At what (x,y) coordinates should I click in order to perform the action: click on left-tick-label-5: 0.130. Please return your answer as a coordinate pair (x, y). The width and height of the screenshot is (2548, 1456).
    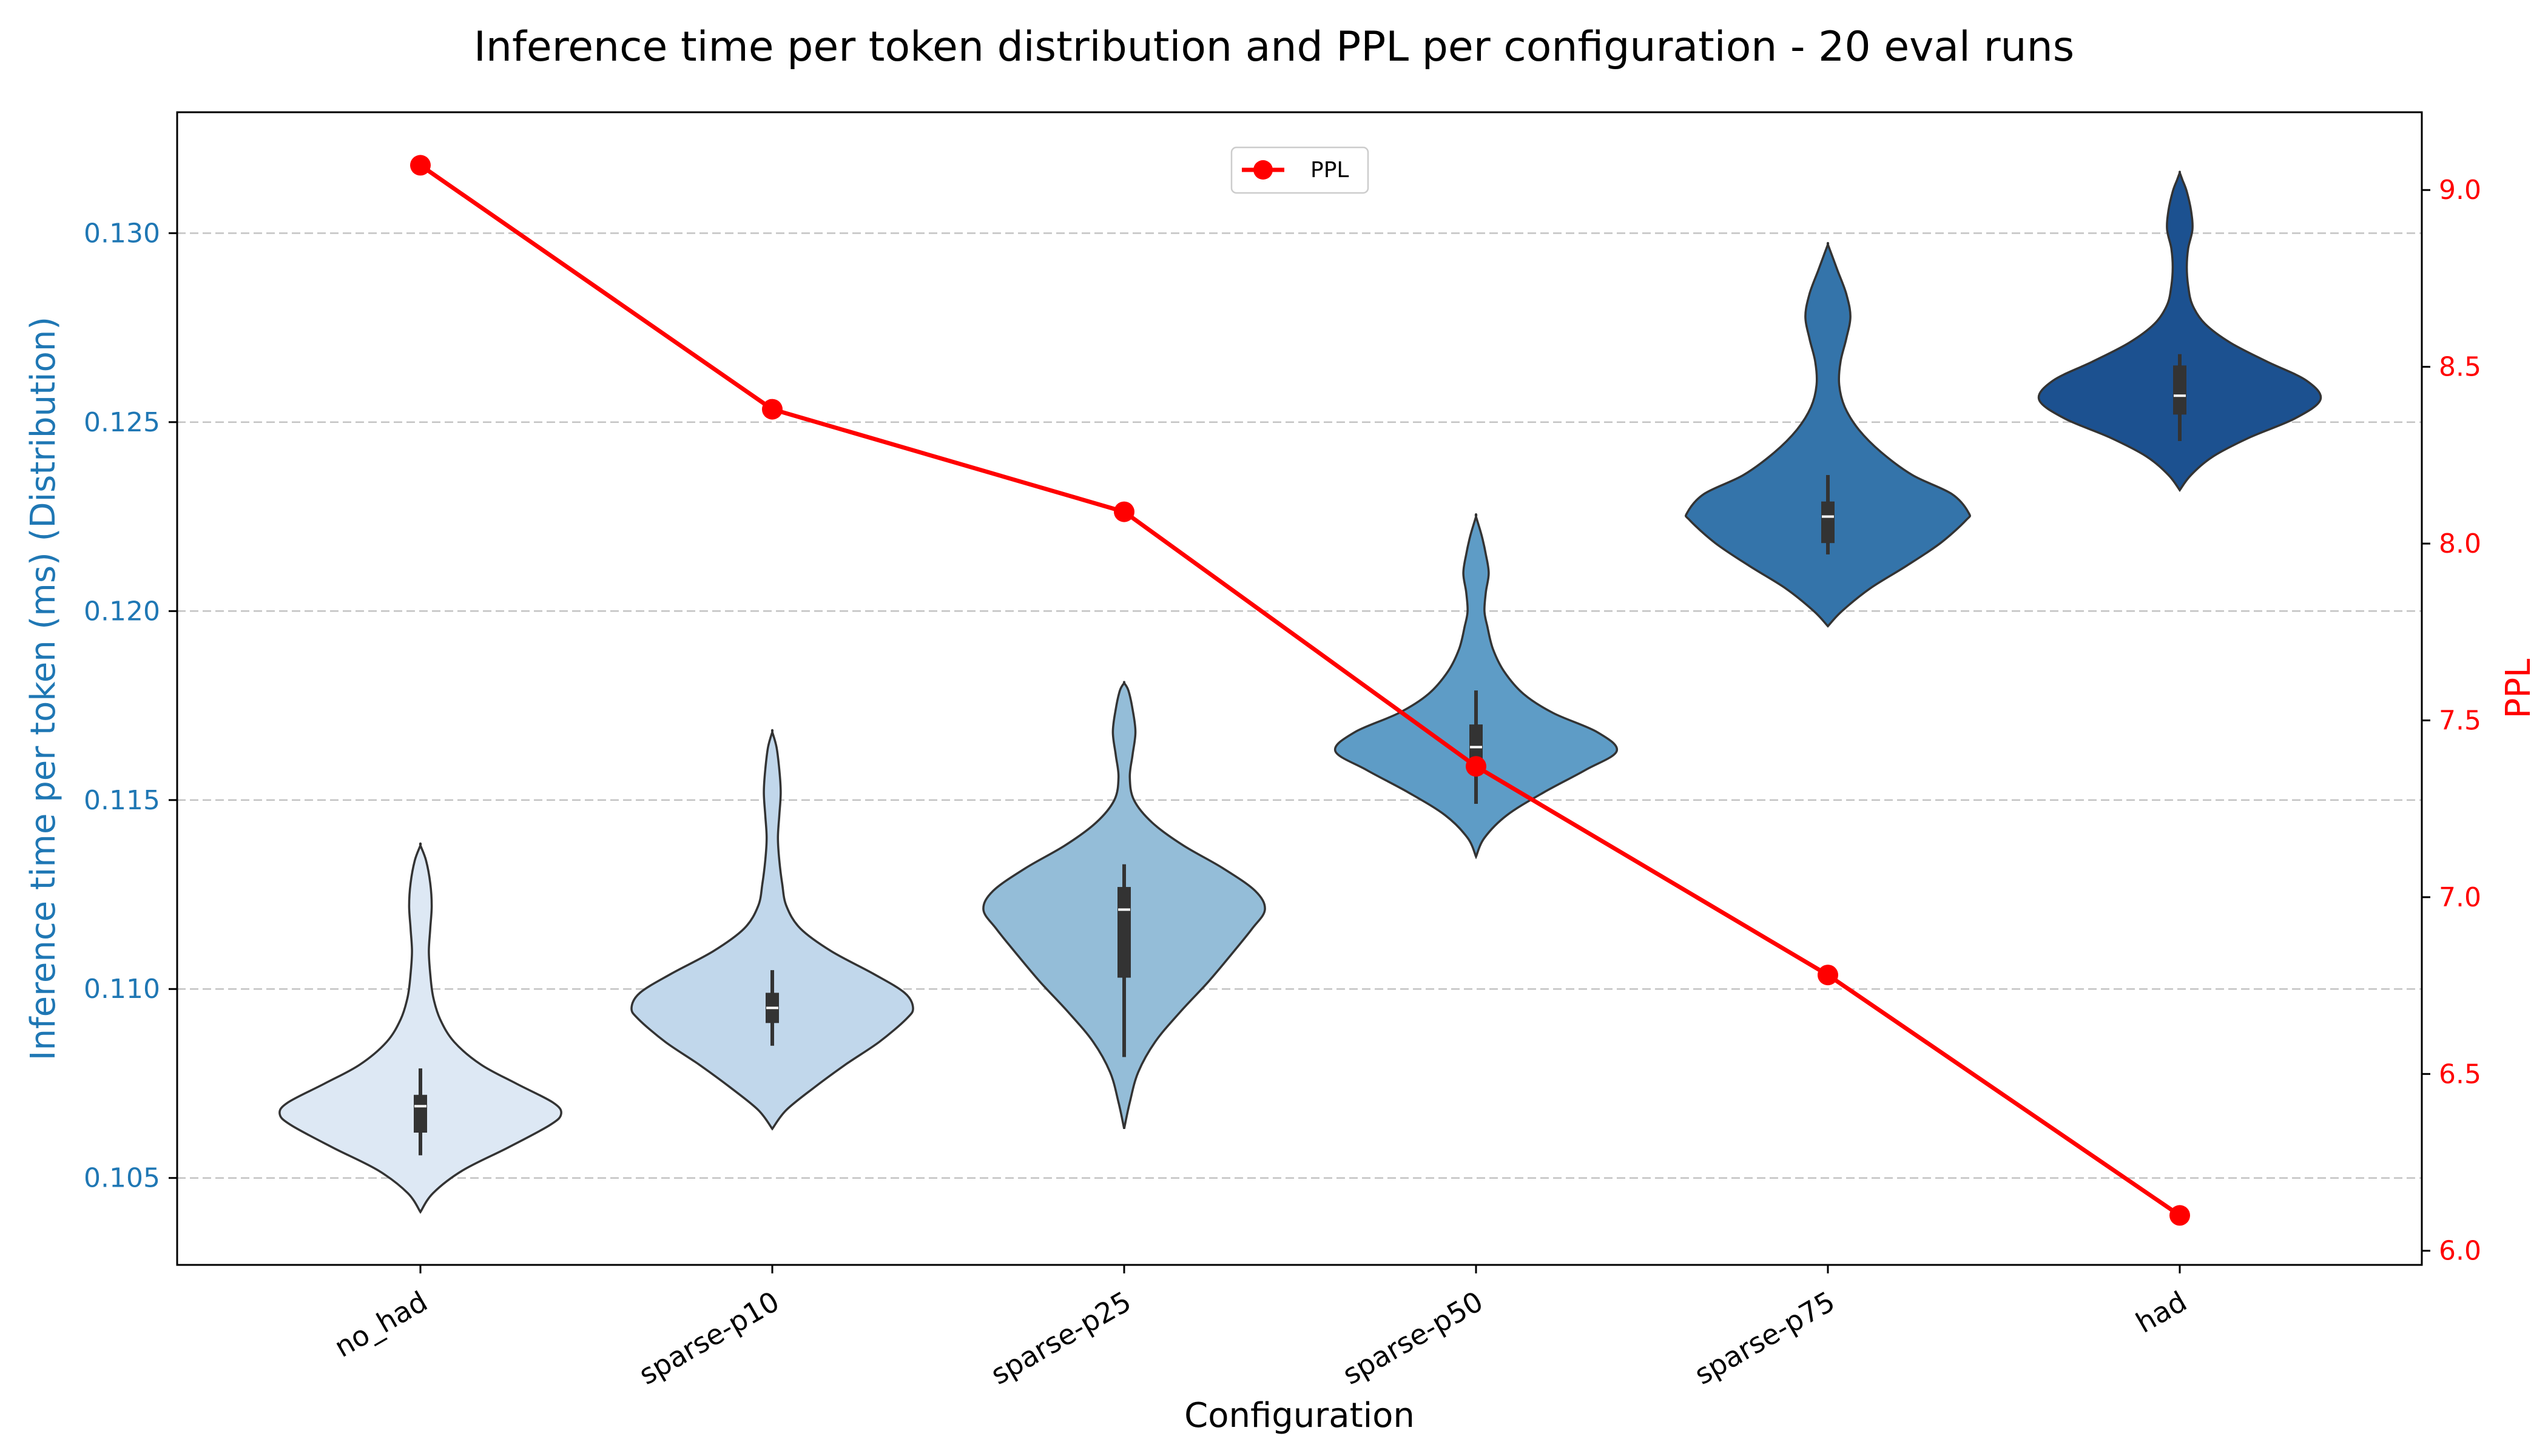
    Looking at the image, I should click on (122, 233).